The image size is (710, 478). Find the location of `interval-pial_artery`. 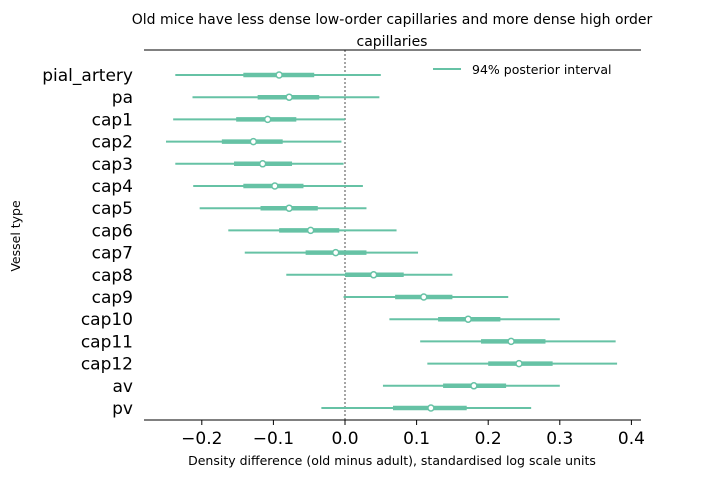

interval-pial_artery is located at coordinates (278, 75).